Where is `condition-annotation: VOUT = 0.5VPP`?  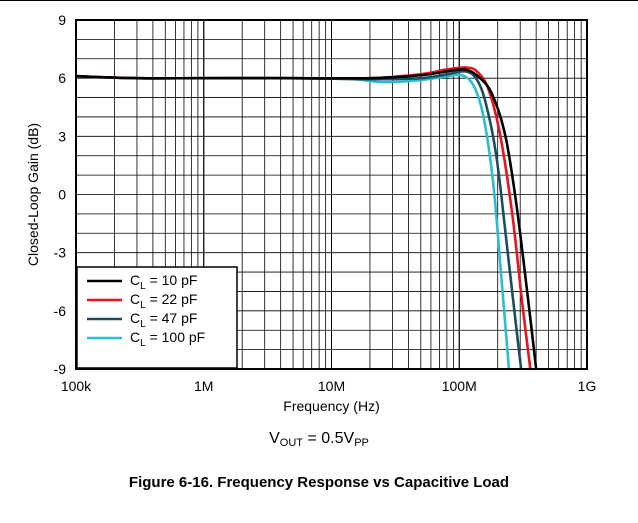 condition-annotation: VOUT = 0.5VPP is located at coordinates (319, 439).